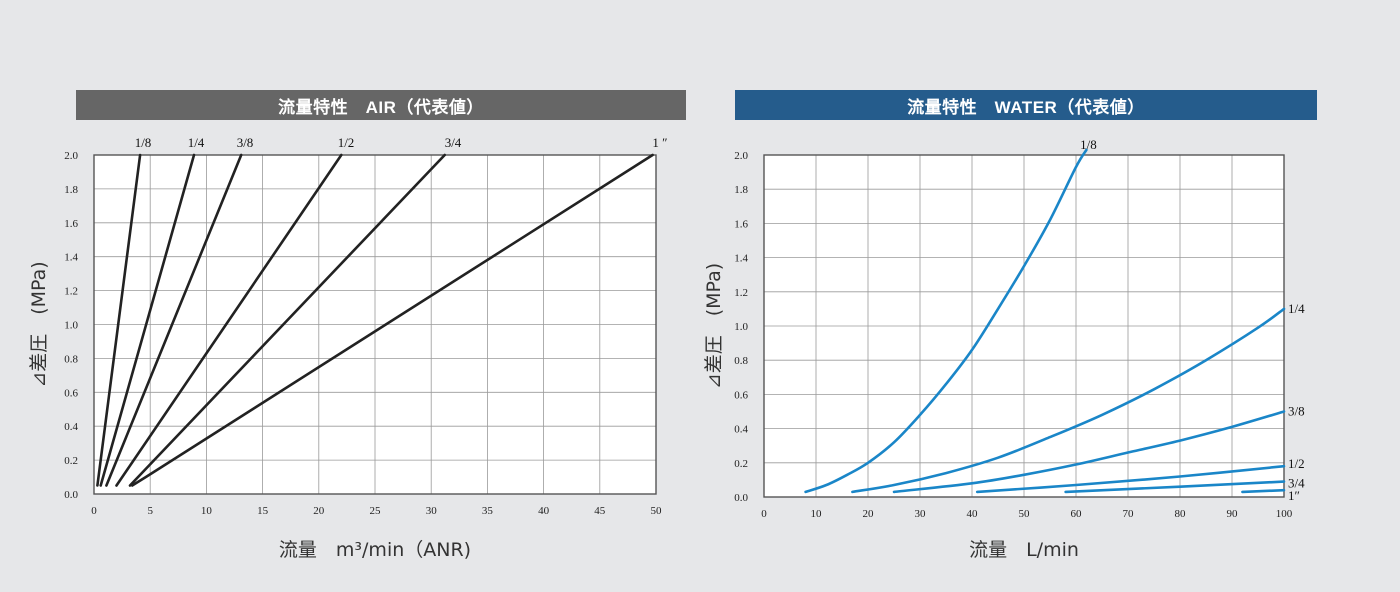 The image size is (1400, 592). I want to click on air-y-tick-label: 2.0, so click(71, 156).